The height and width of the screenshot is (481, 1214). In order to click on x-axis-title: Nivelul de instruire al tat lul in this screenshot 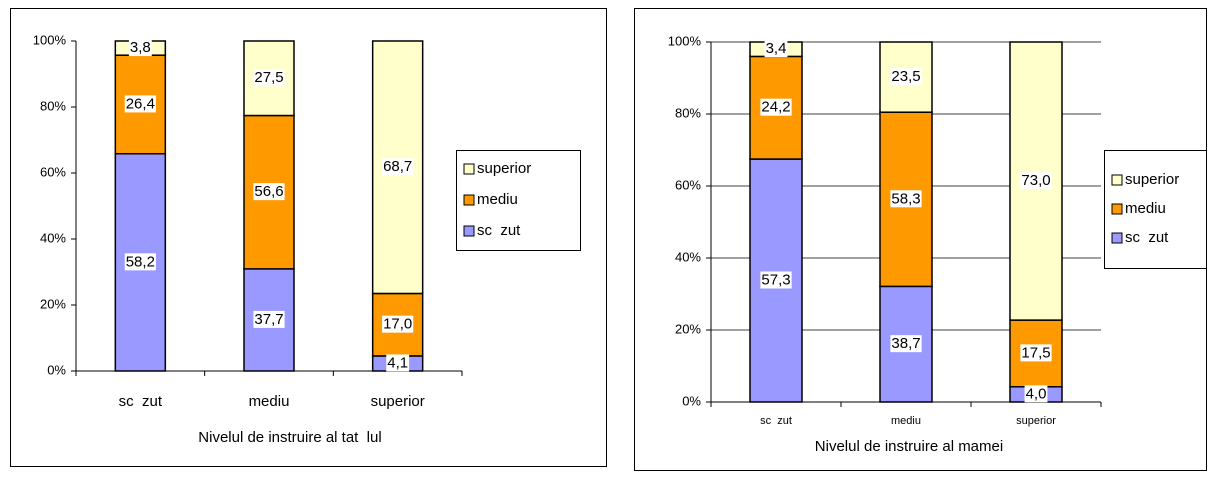, I will do `click(289, 437)`.